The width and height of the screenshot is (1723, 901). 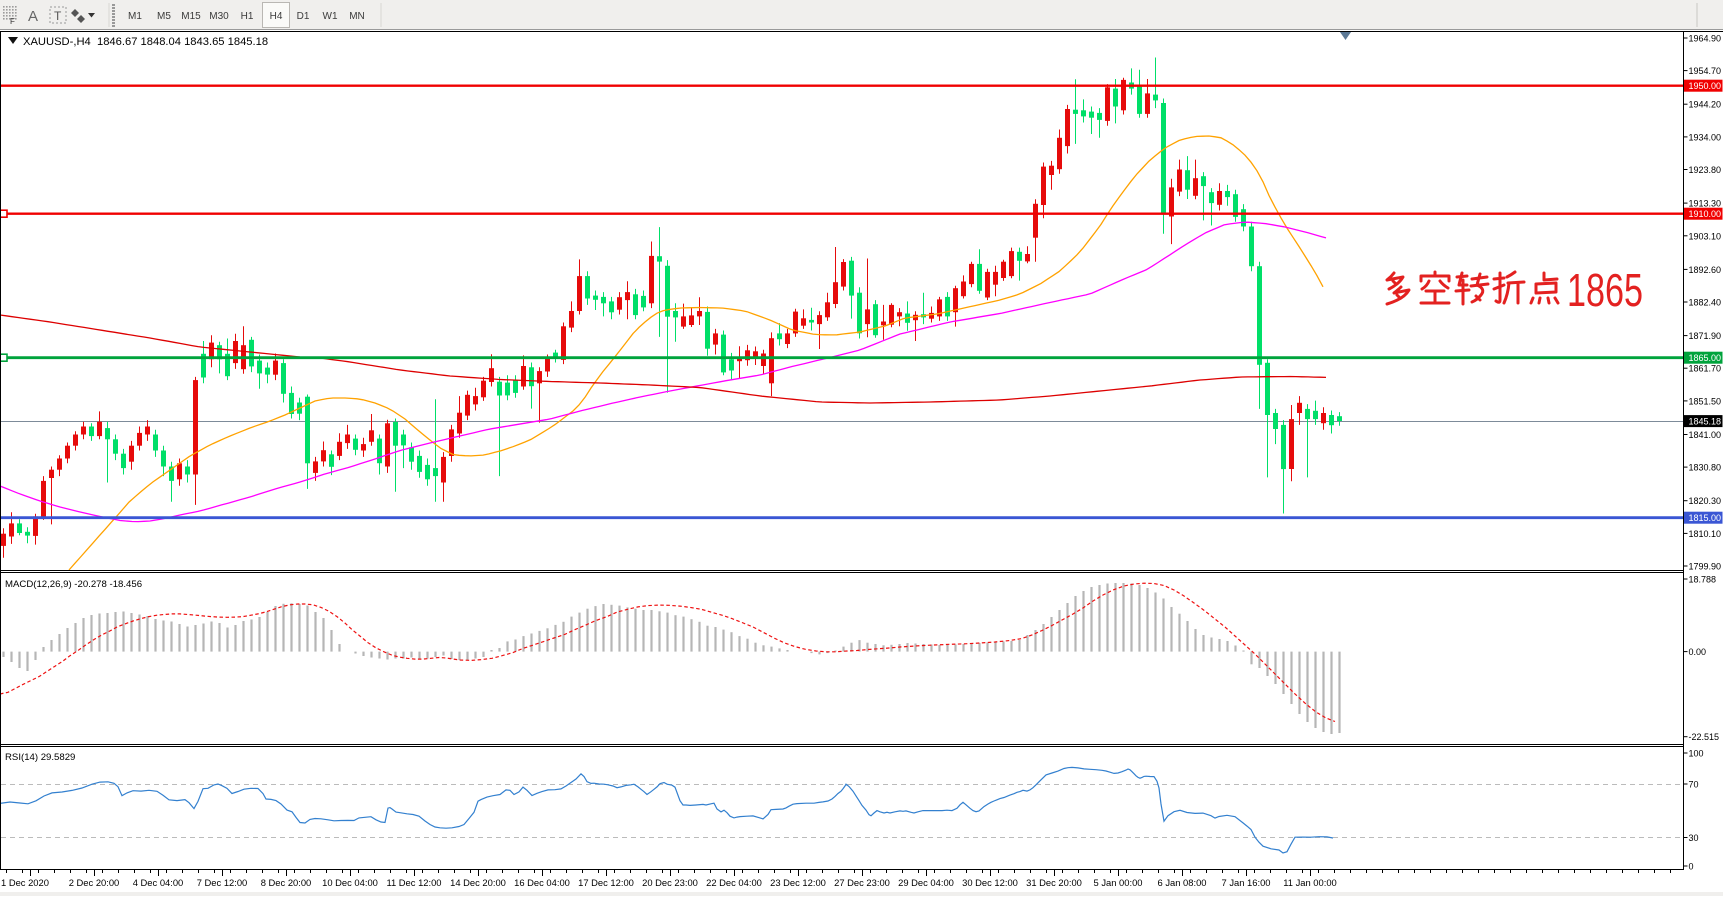 What do you see at coordinates (33, 16) in the screenshot?
I see `svg-text: A` at bounding box center [33, 16].